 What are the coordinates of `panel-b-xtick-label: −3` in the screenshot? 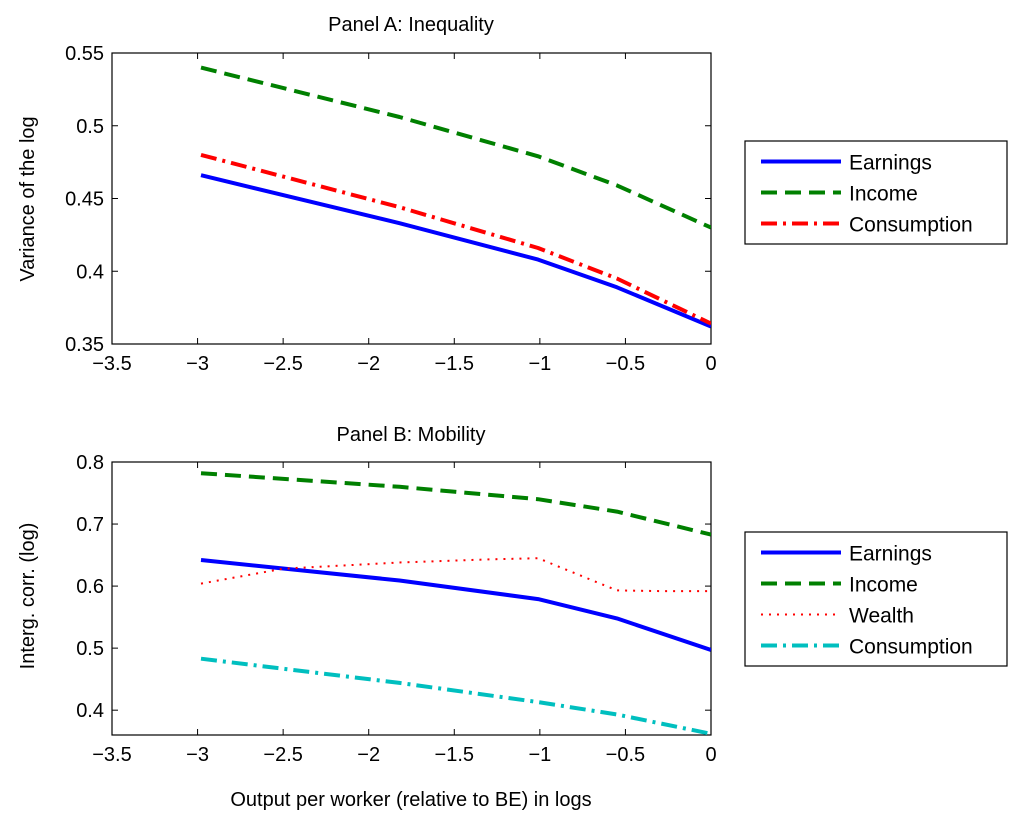 It's located at (197, 755).